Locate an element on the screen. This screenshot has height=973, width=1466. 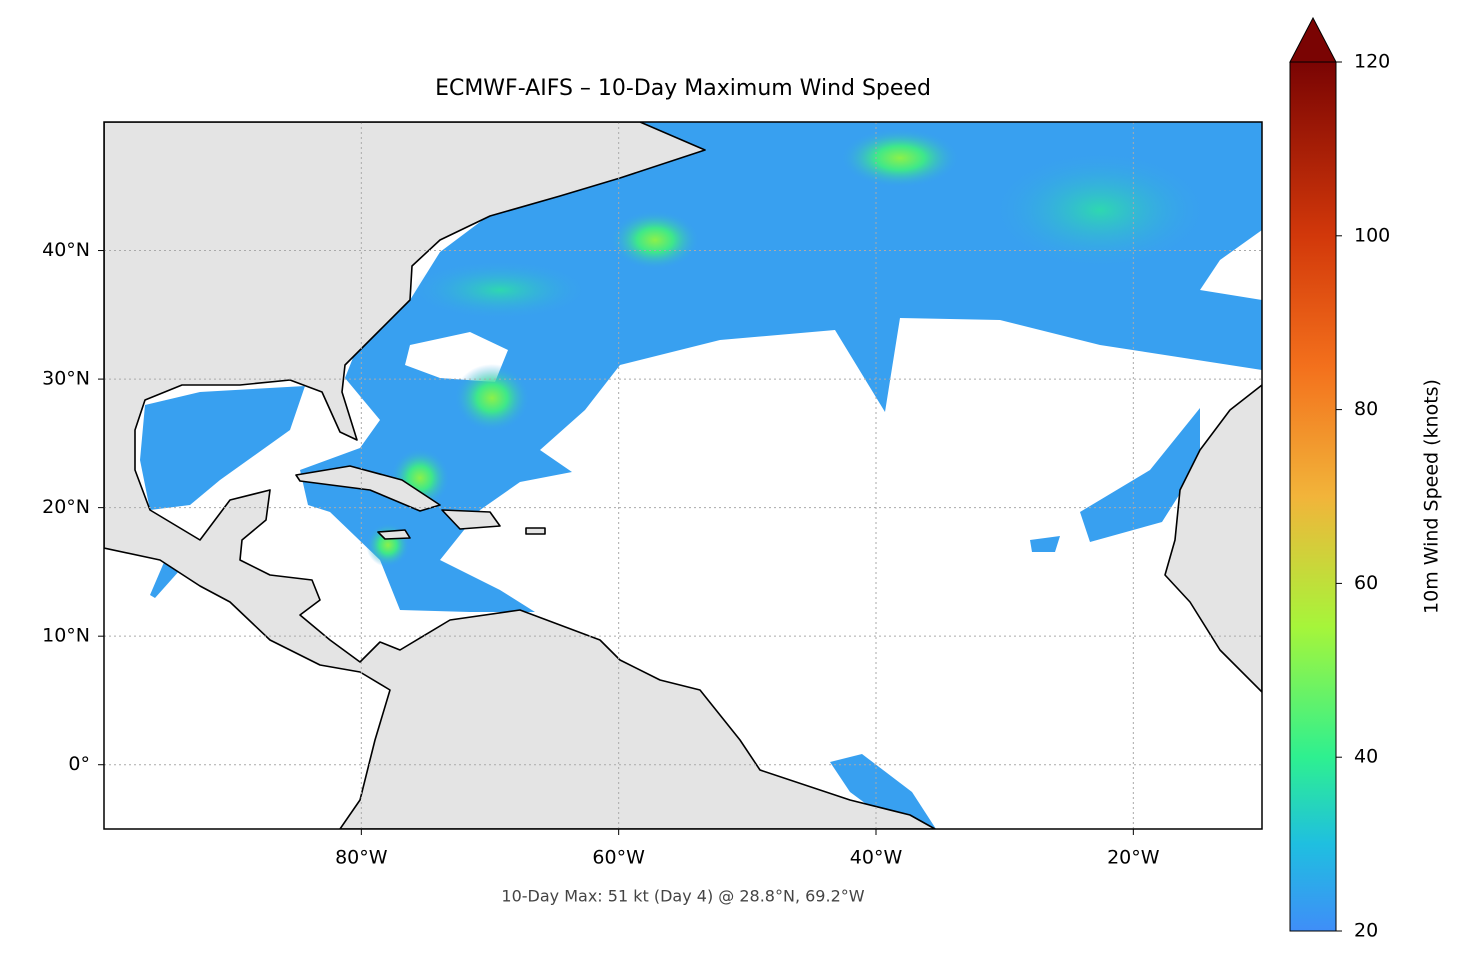
colorbar-tick-label: 120 is located at coordinates (1372, 62).